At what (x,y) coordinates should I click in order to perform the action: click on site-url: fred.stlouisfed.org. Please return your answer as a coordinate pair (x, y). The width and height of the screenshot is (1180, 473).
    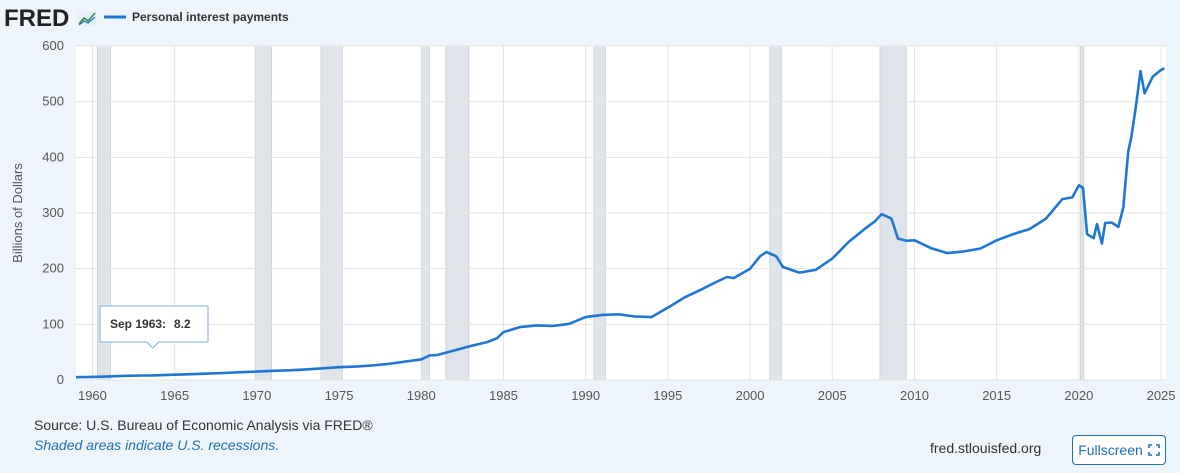
    Looking at the image, I should click on (986, 448).